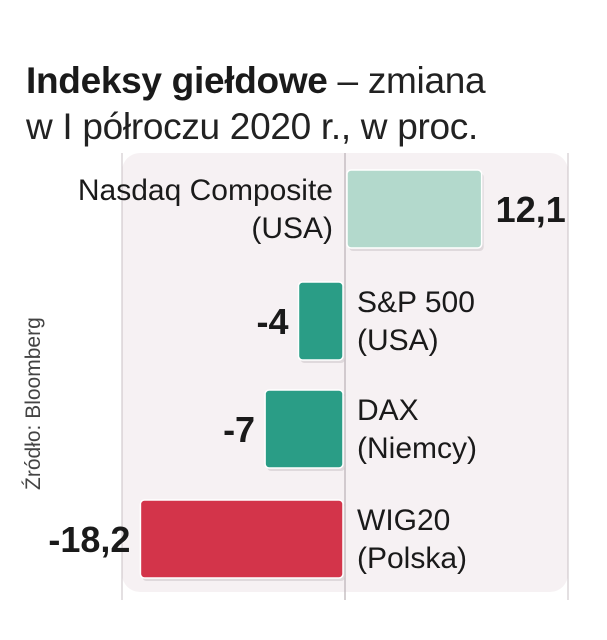  What do you see at coordinates (417, 448) in the screenshot?
I see `category-sublabel: (Niemcy)` at bounding box center [417, 448].